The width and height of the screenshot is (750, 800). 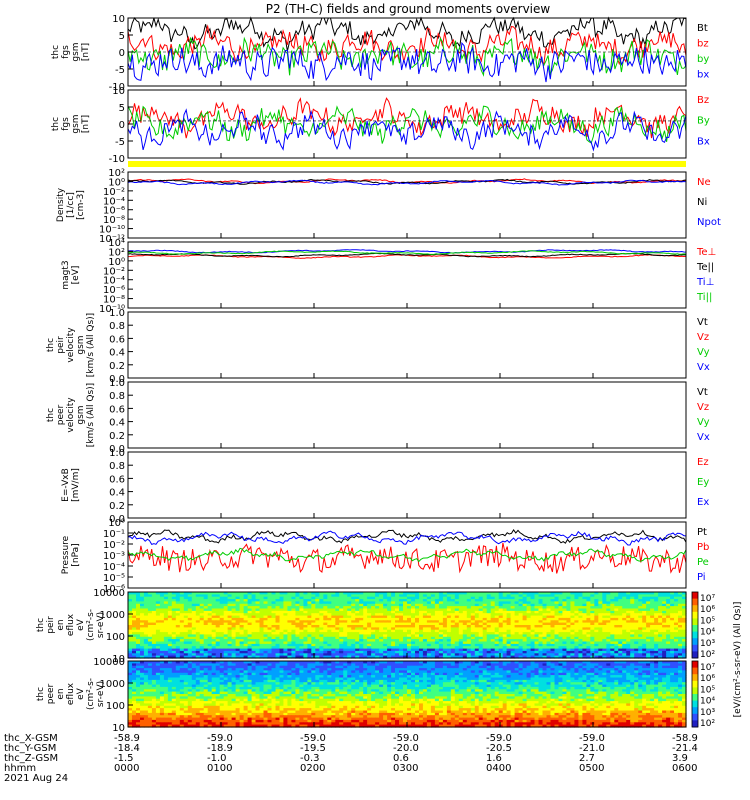 What do you see at coordinates (695, 597) in the screenshot?
I see `colorbar-segment` at bounding box center [695, 597].